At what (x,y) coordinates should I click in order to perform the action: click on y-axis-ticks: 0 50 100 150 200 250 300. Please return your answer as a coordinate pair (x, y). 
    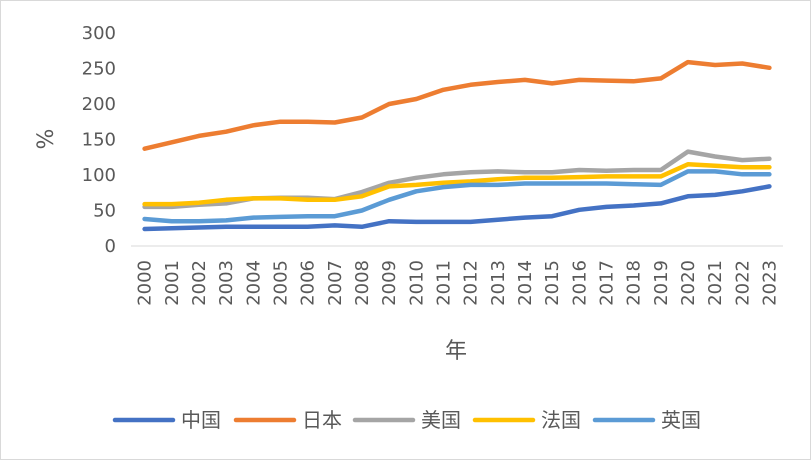
    Looking at the image, I should click on (99, 140).